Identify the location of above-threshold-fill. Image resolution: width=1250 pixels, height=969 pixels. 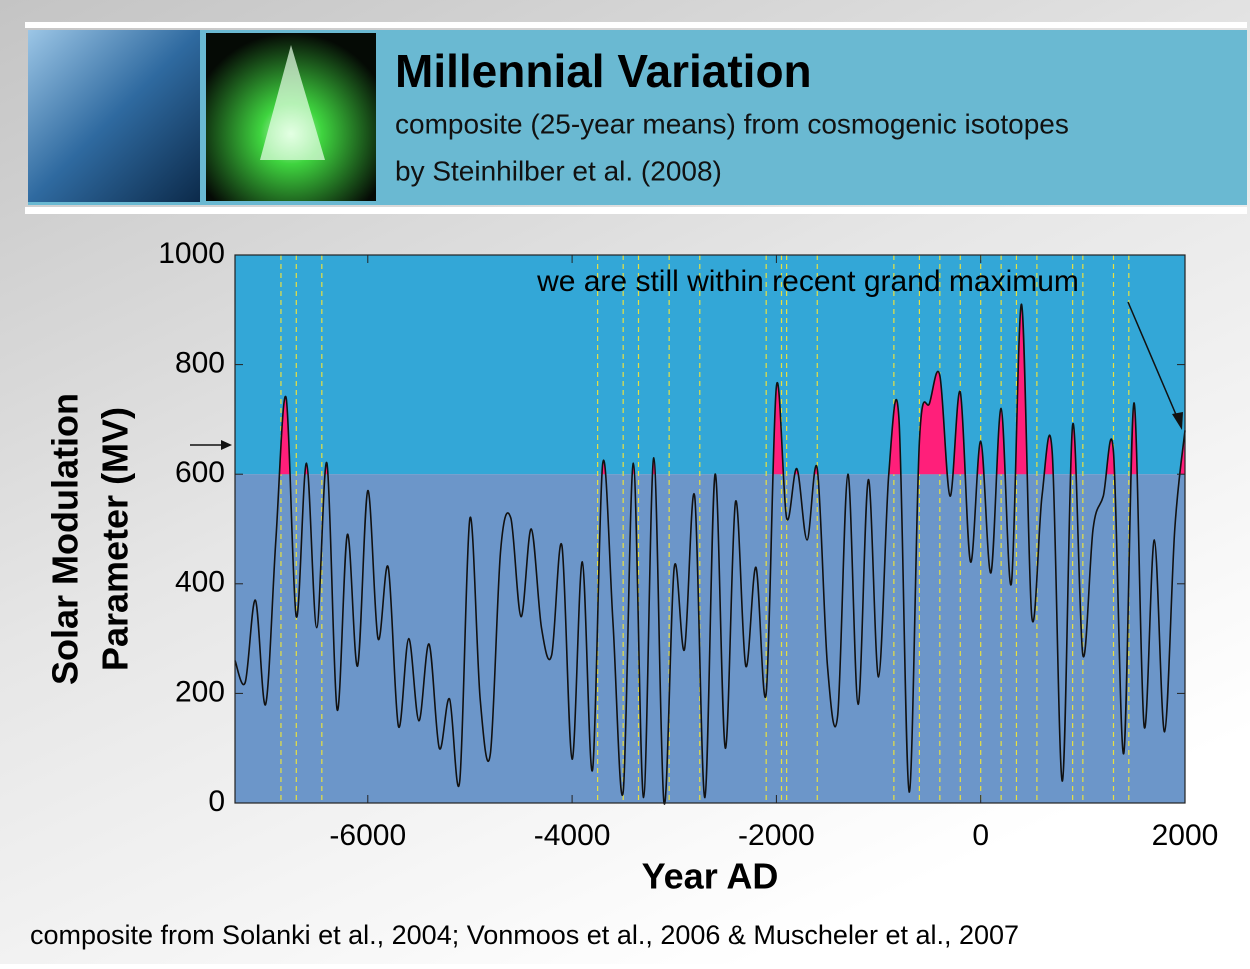
(732, 389).